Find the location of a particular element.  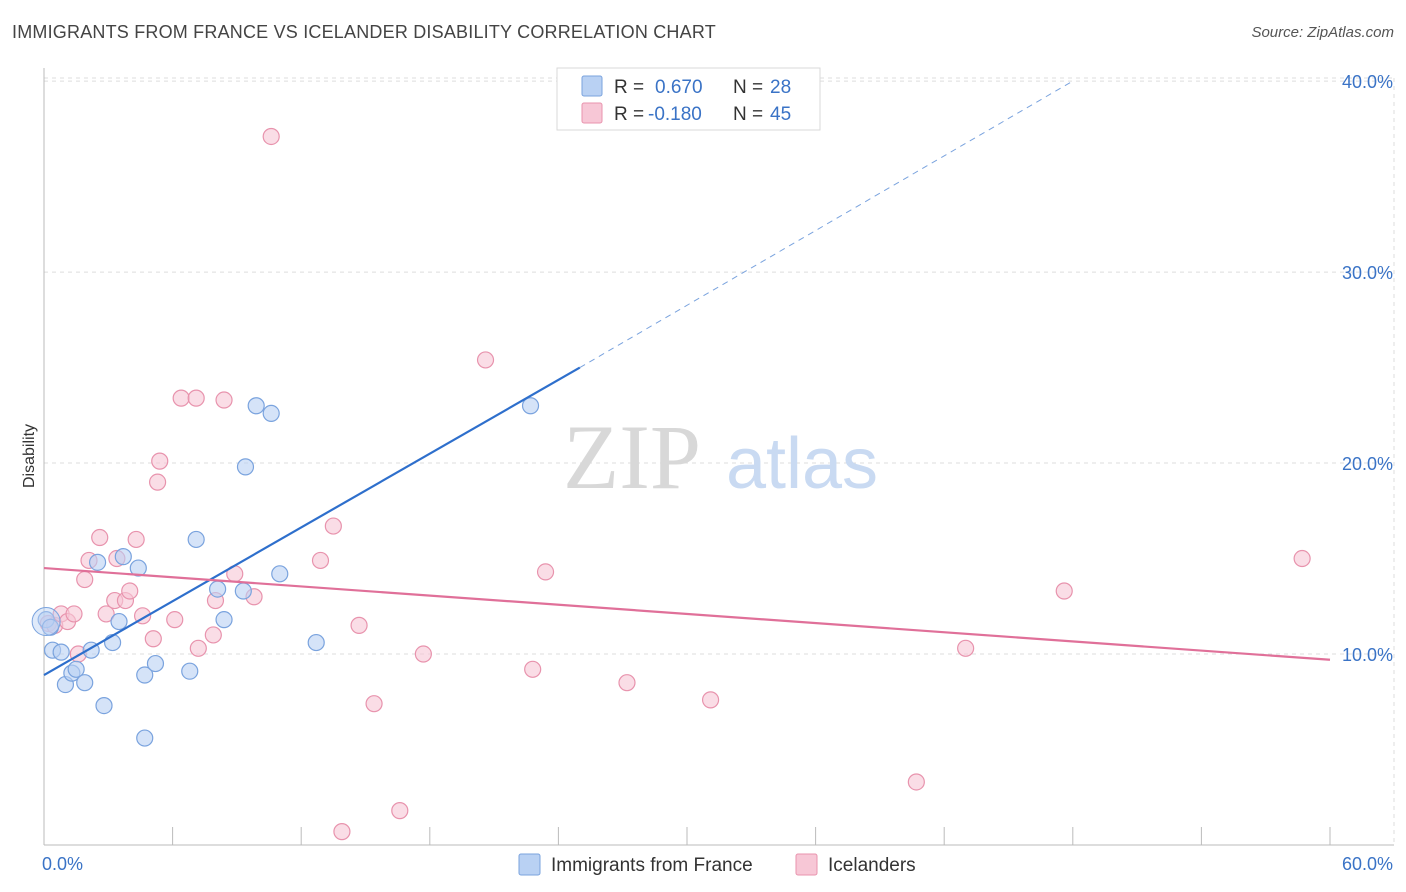

series-legend: Immigrants from France Icelanders is located at coordinates (717, 864).